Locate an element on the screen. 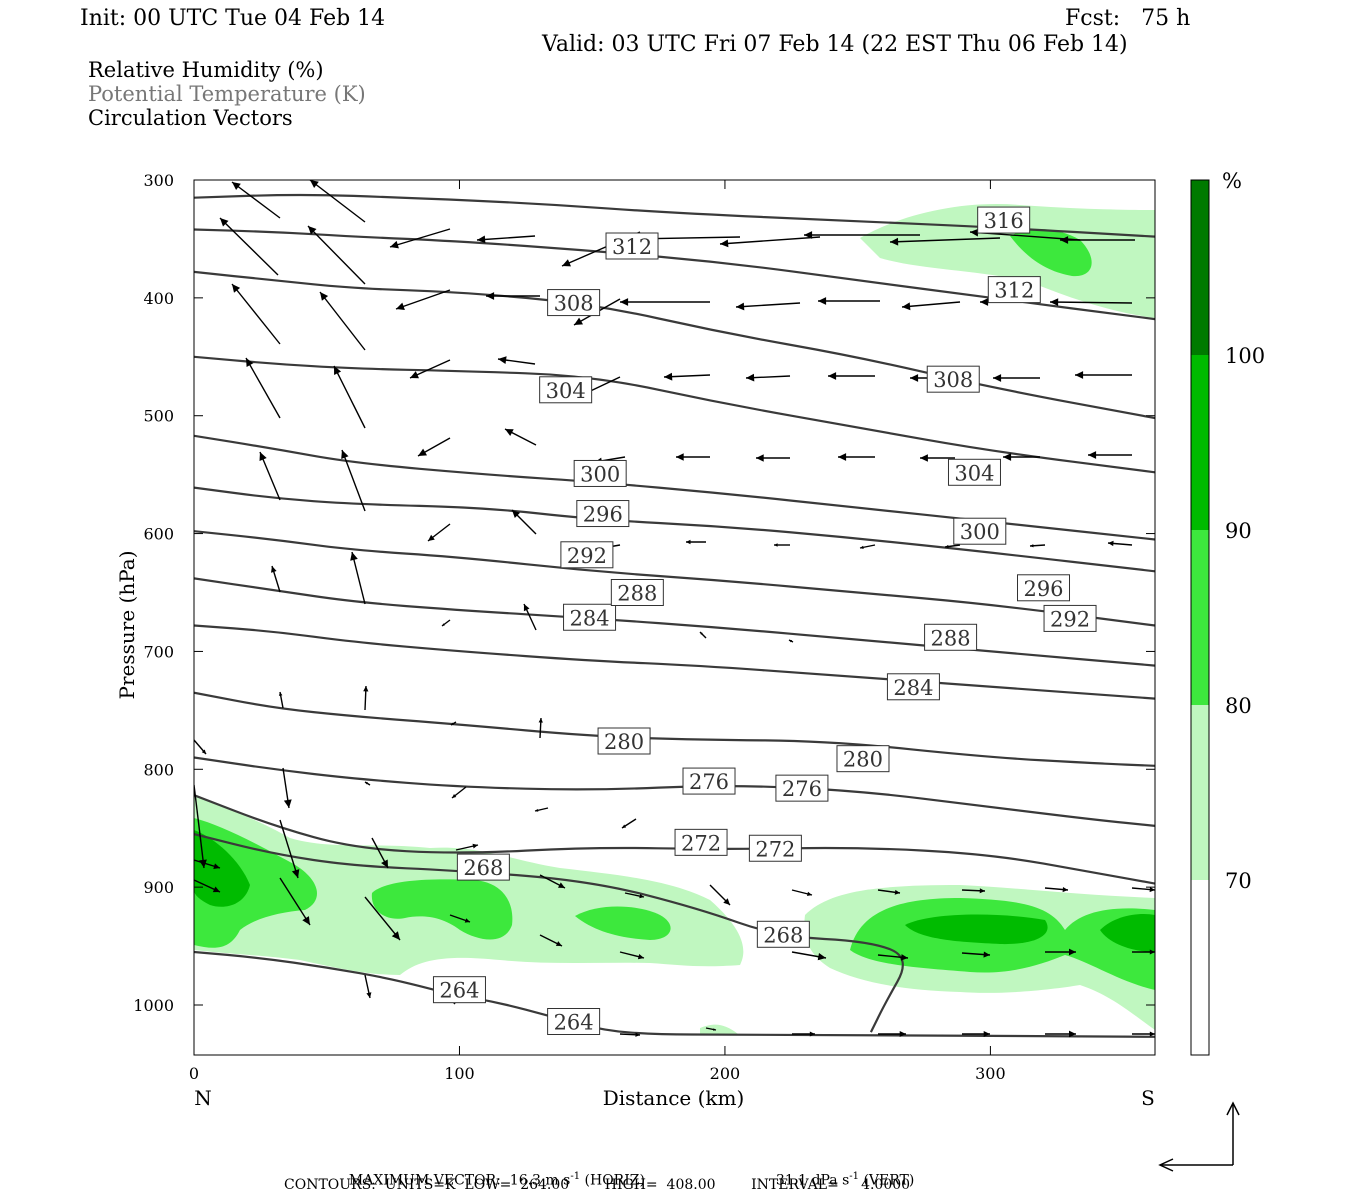  theta-label-text-312: 312 is located at coordinates (1014, 291).